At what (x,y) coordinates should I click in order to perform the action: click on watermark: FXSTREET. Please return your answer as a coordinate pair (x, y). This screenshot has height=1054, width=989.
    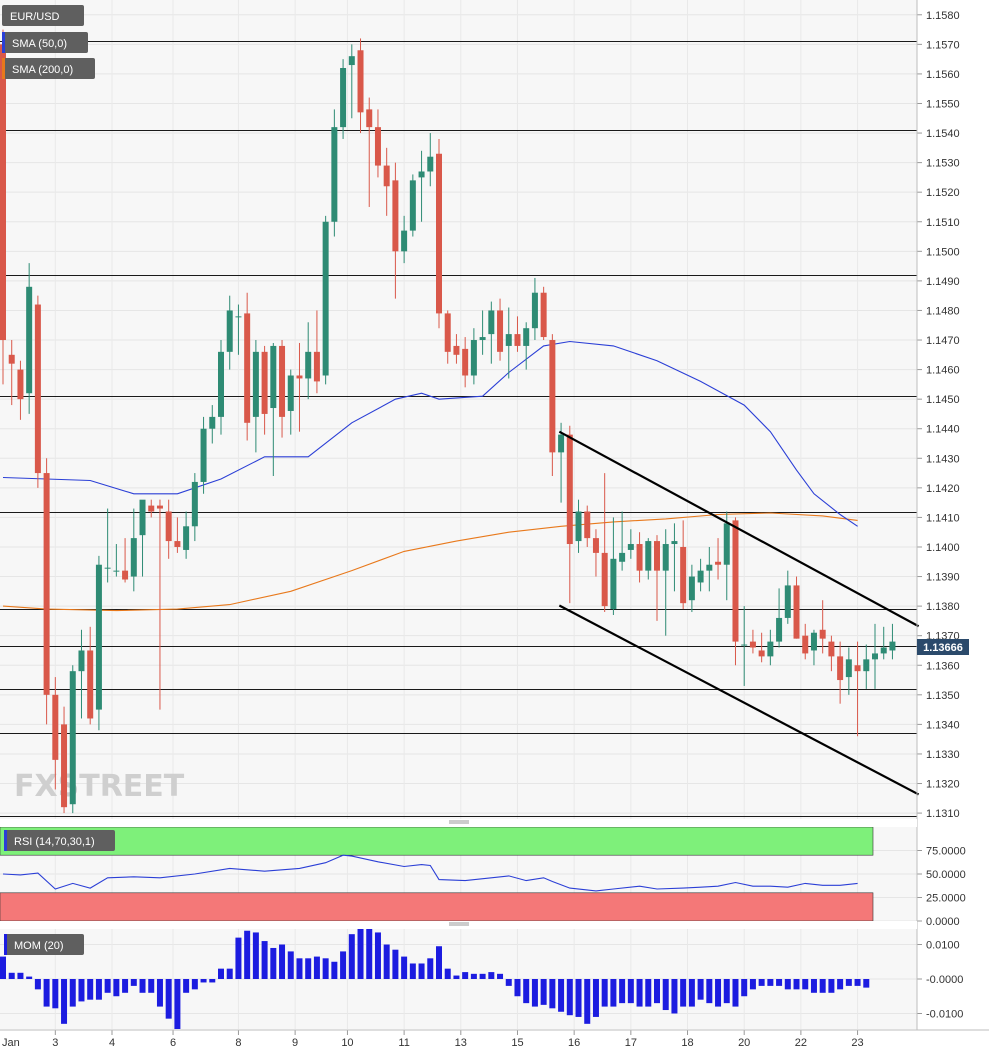
    Looking at the image, I should click on (99, 786).